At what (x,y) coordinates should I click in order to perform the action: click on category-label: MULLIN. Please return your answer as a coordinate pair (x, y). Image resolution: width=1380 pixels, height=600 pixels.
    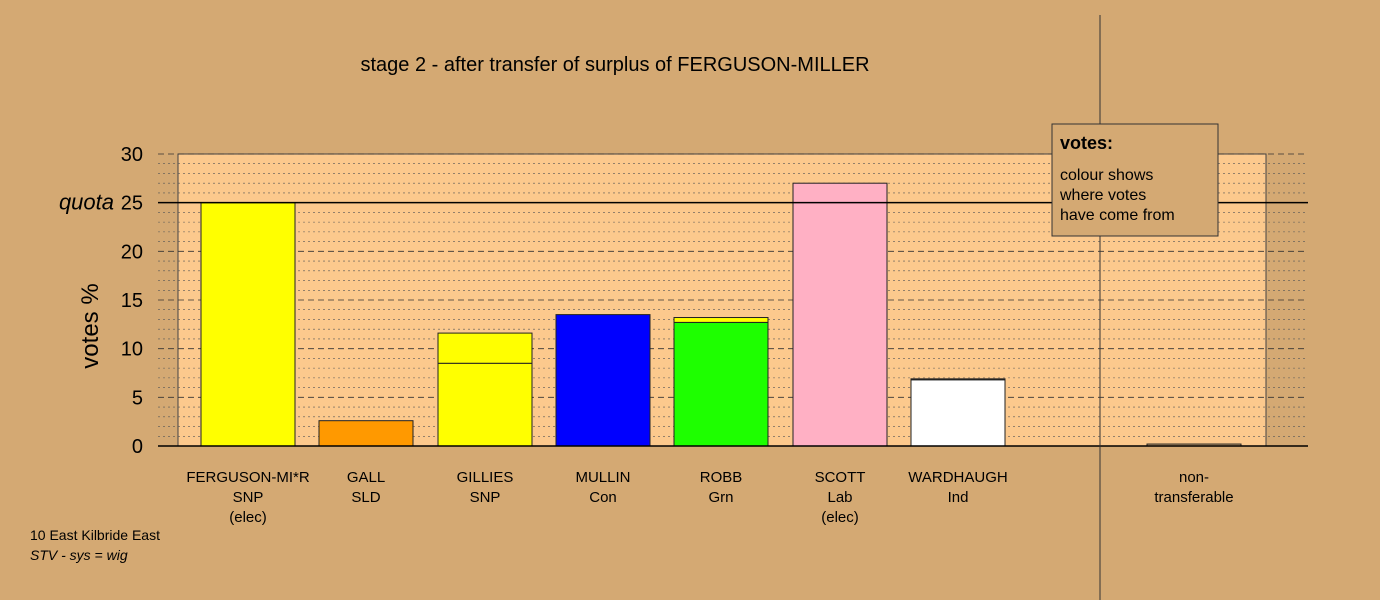
    Looking at the image, I should click on (602, 477).